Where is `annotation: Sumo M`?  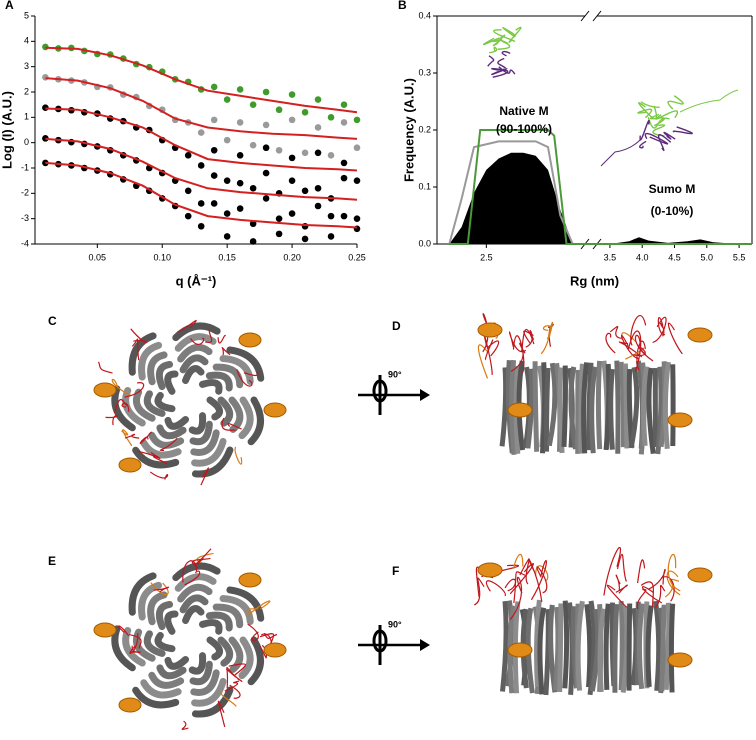
annotation: Sumo M is located at coordinates (672, 189).